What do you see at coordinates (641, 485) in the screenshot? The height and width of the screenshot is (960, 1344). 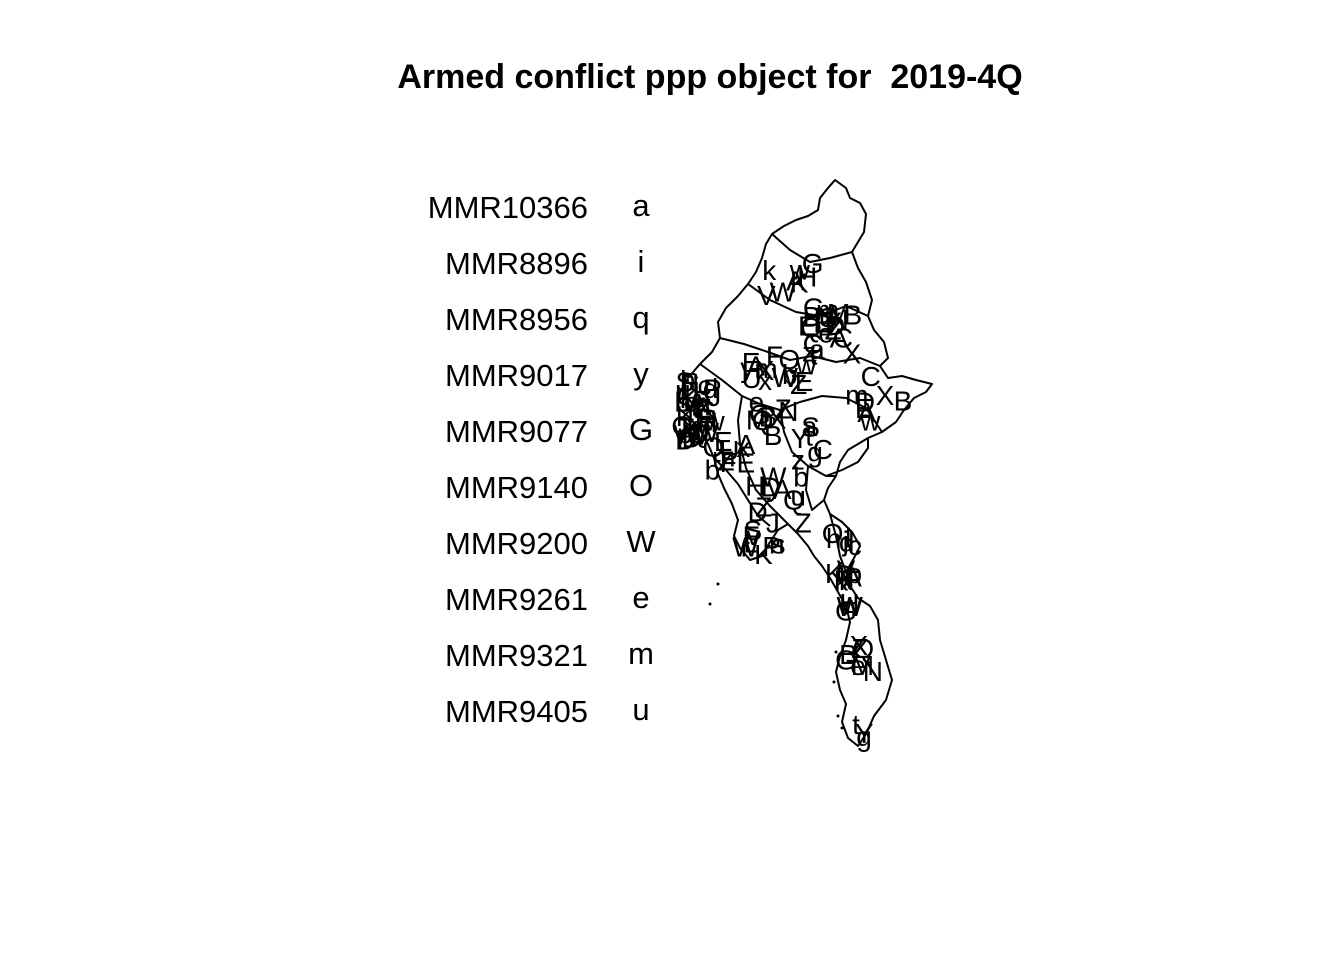 I see `legend-mark: O` at bounding box center [641, 485].